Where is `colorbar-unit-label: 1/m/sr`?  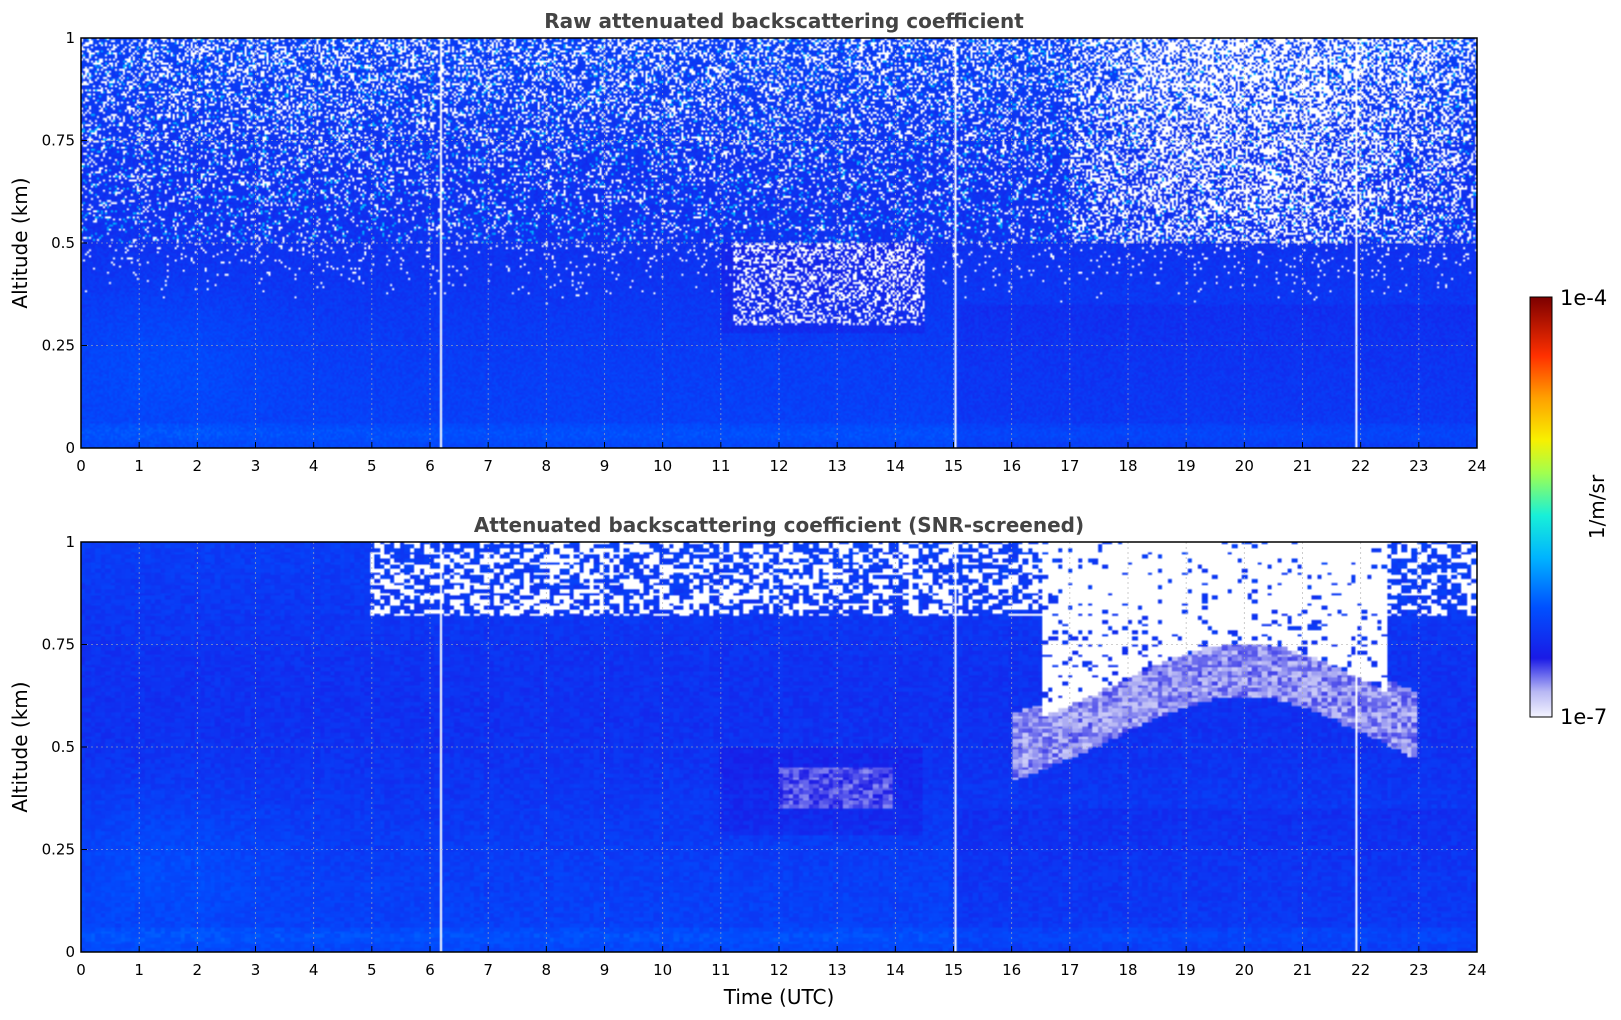
colorbar-unit-label: 1/m/sr is located at coordinates (1597, 506).